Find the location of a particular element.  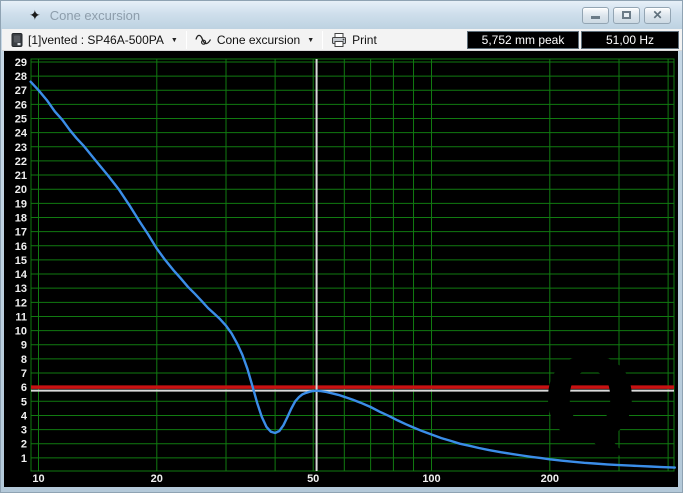

close-icon: ✕ is located at coordinates (657, 15).